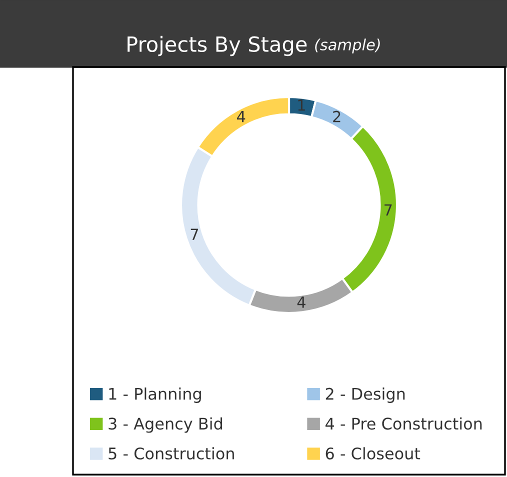 The height and width of the screenshot is (477, 507). Describe the element at coordinates (217, 46) in the screenshot. I see `chart-title: Projects By Stage` at that location.